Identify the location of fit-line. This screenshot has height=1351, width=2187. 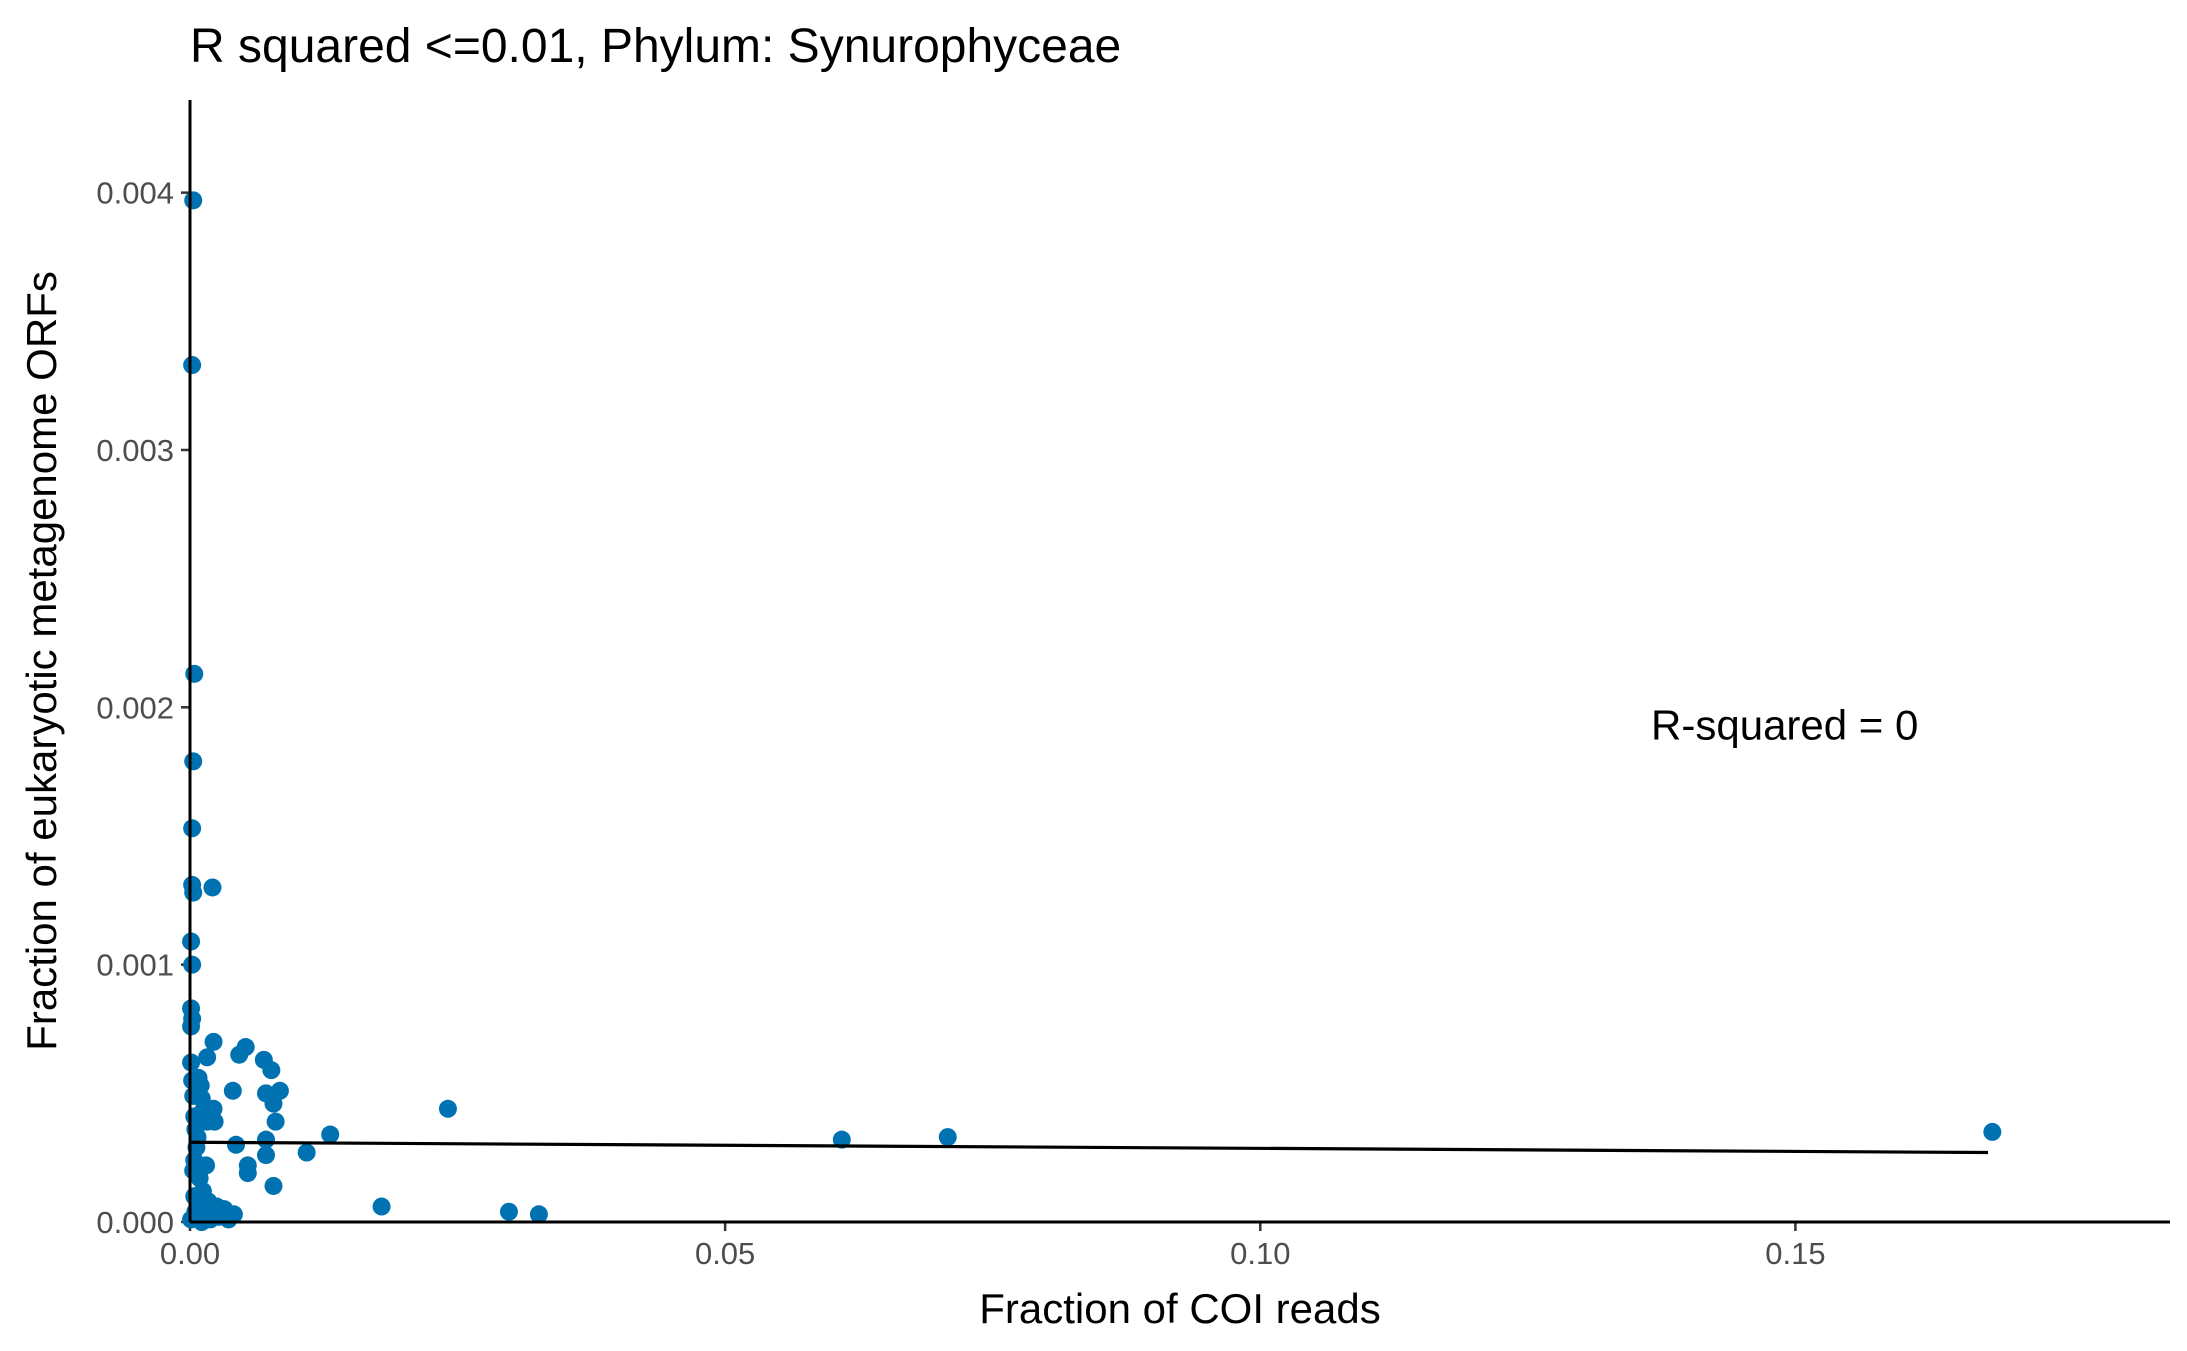
(1089, 1147).